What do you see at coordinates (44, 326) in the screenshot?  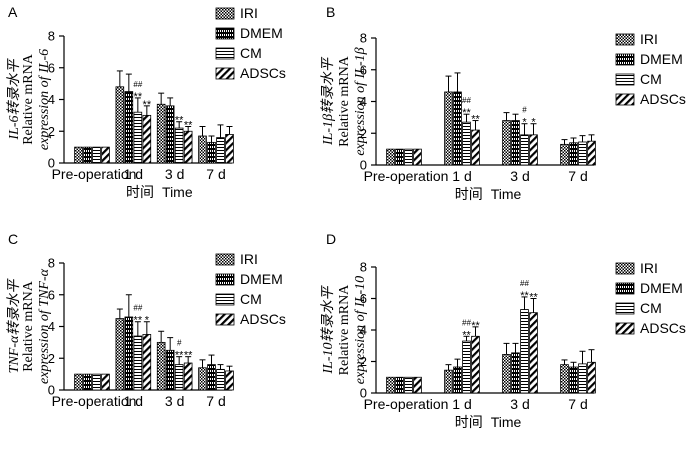 I see `y-label-line3: expression of TNF-α` at bounding box center [44, 326].